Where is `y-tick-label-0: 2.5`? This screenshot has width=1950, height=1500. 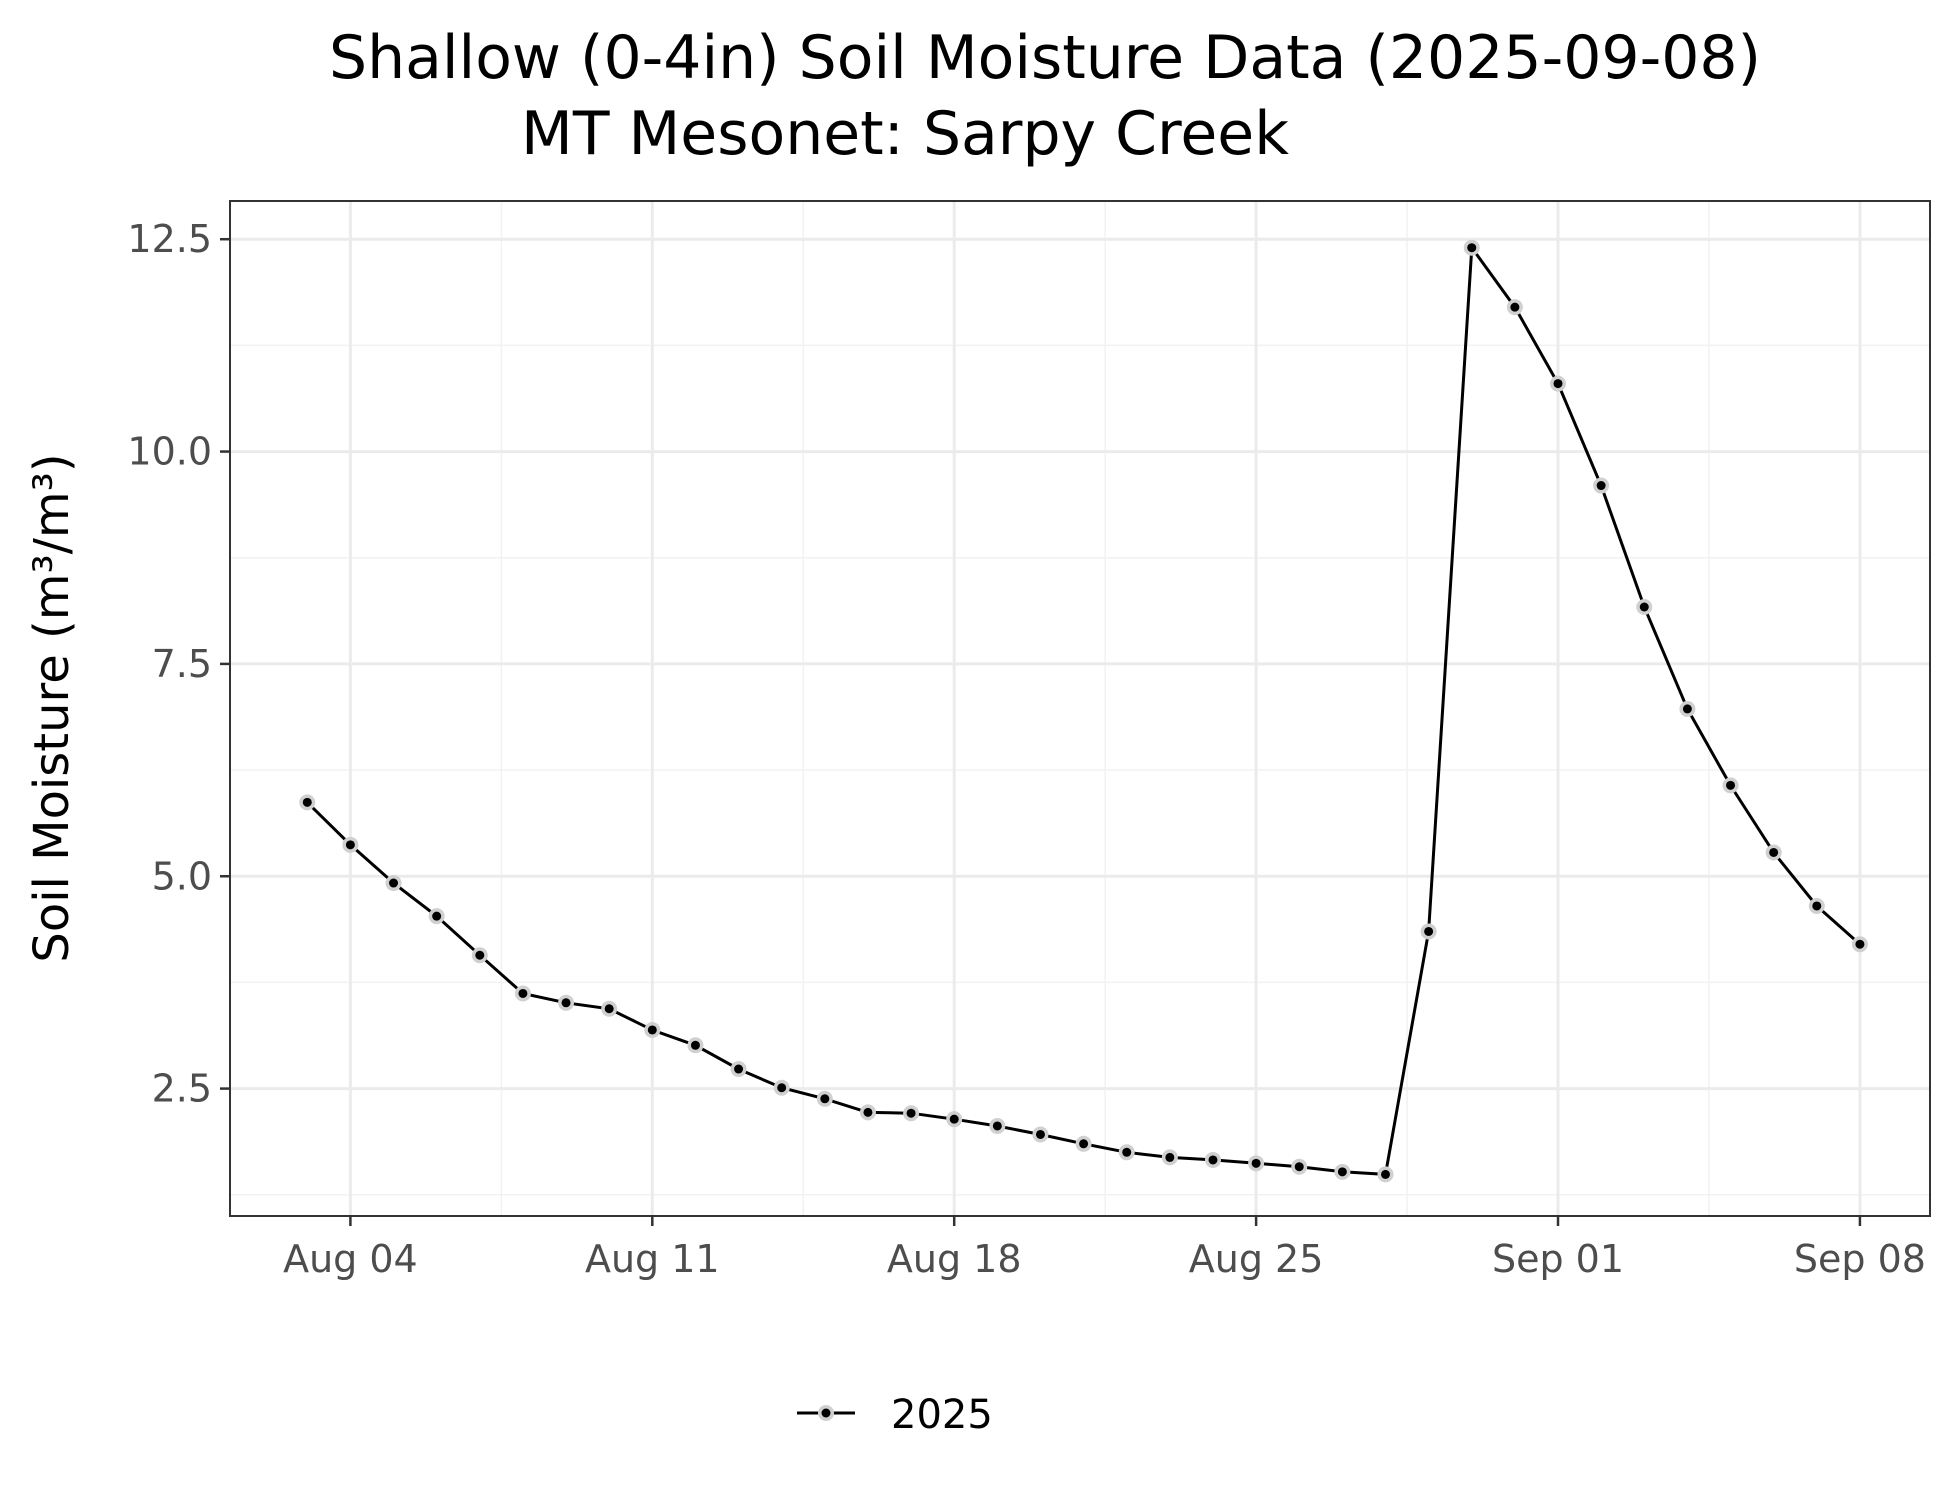
y-tick-label-0: 2.5 is located at coordinates (182, 1089).